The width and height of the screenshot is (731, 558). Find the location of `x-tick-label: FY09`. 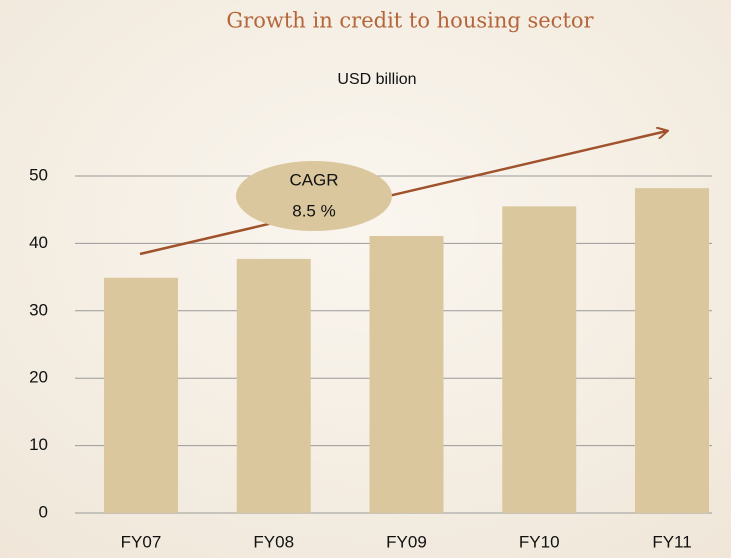

x-tick-label: FY09 is located at coordinates (406, 541).